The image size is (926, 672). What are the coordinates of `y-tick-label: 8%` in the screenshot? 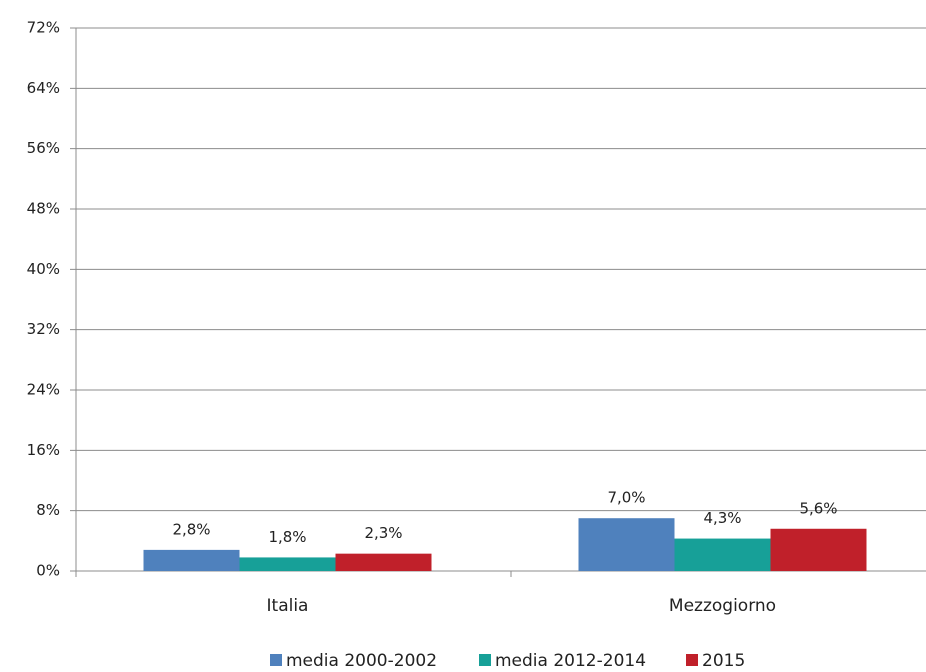 It's located at (48, 510).